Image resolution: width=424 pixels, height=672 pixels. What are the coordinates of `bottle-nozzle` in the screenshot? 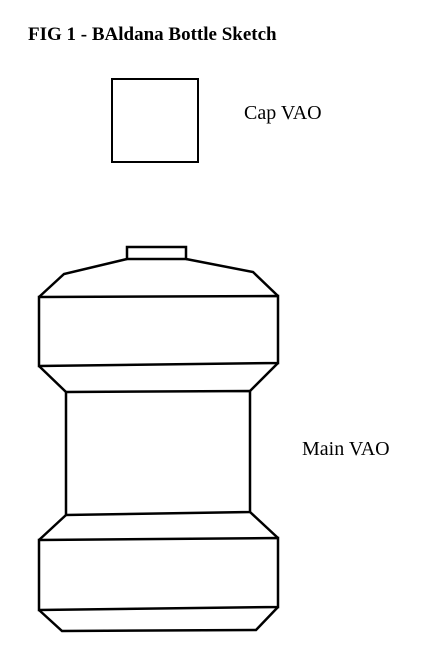 It's located at (156, 253).